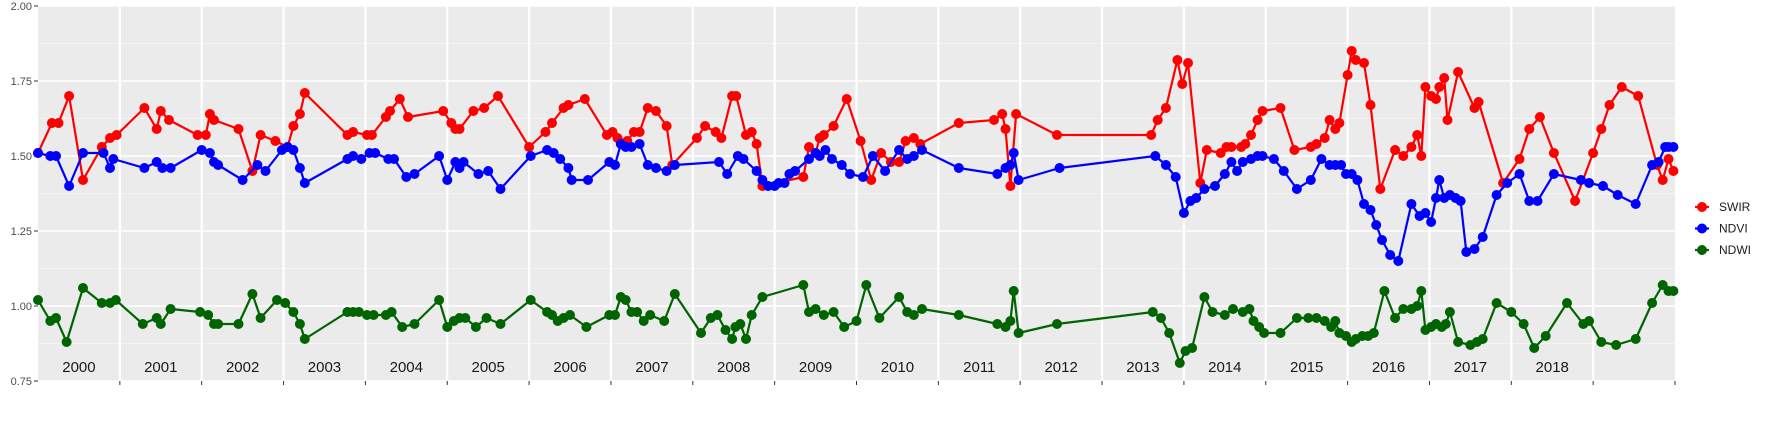 The image size is (1773, 442). I want to click on y-tick-label: 1.75, so click(21, 82).